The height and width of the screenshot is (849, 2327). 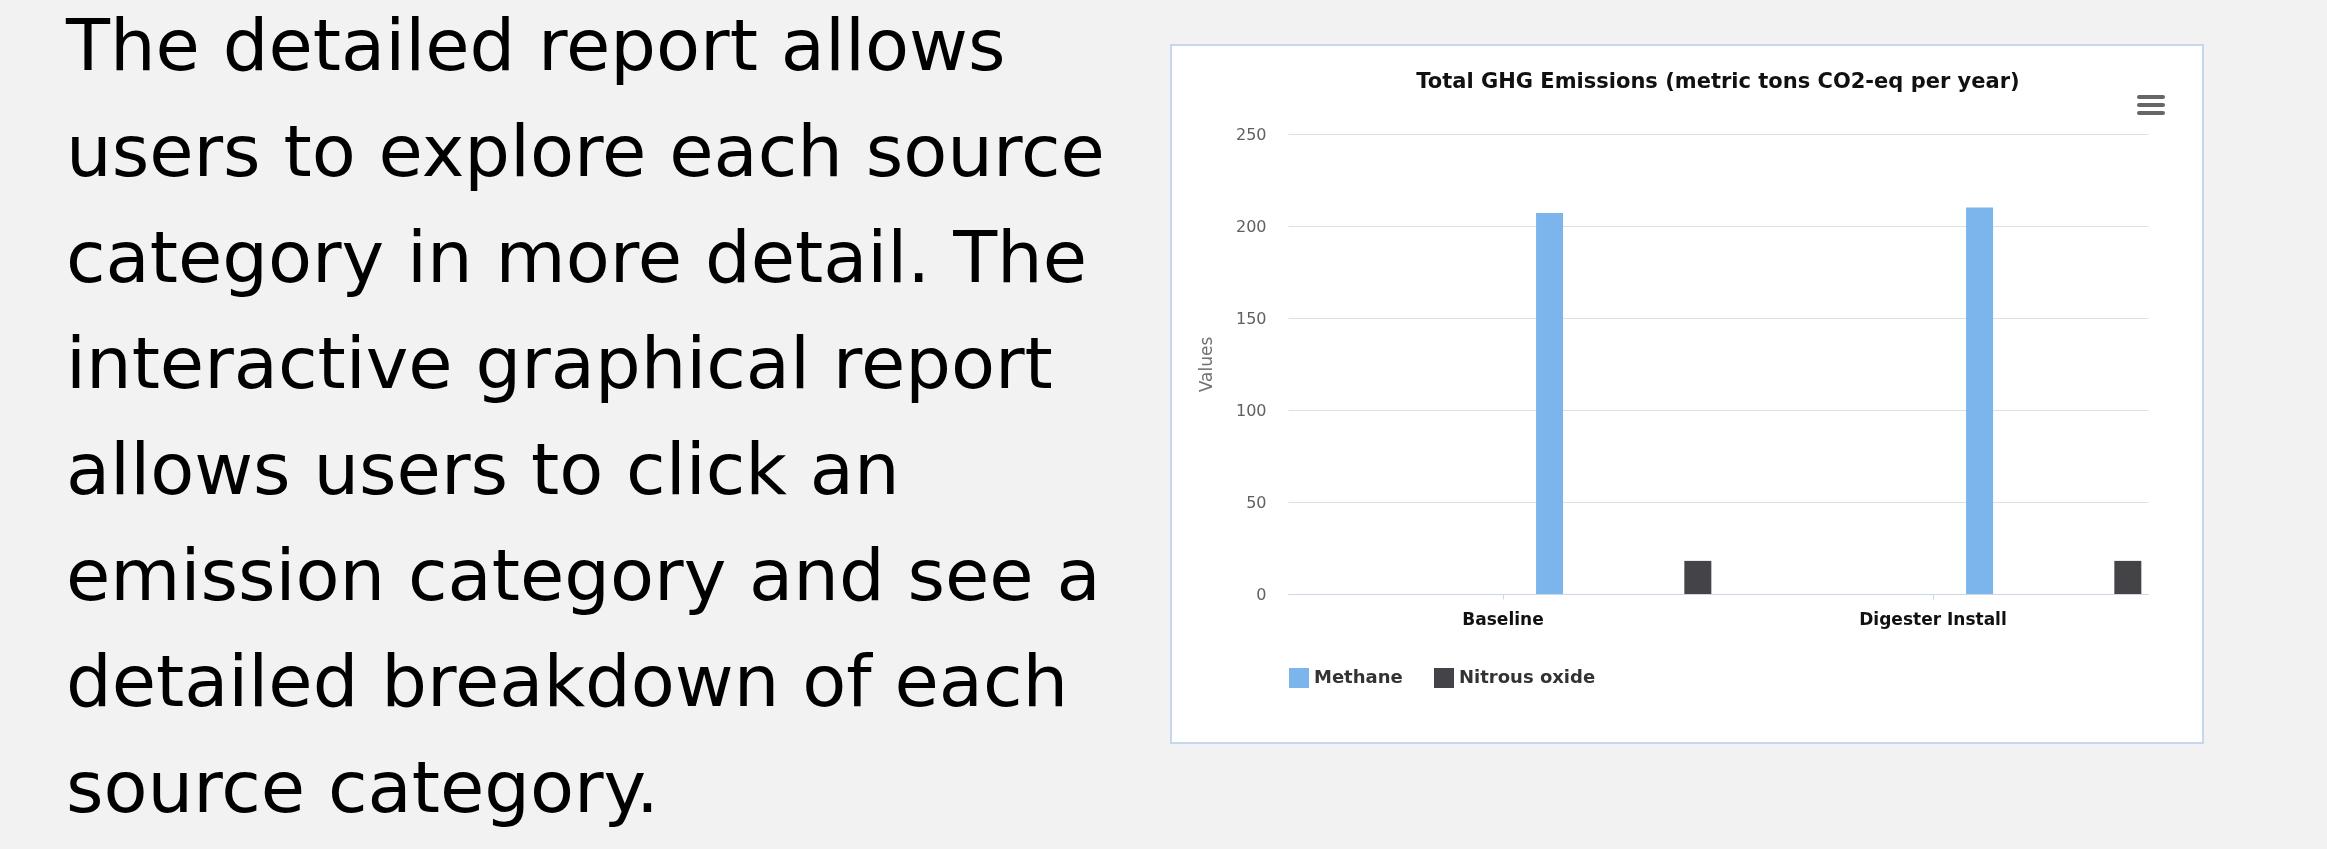 I want to click on legend-label: Nitrous oxide, so click(x=1527, y=676).